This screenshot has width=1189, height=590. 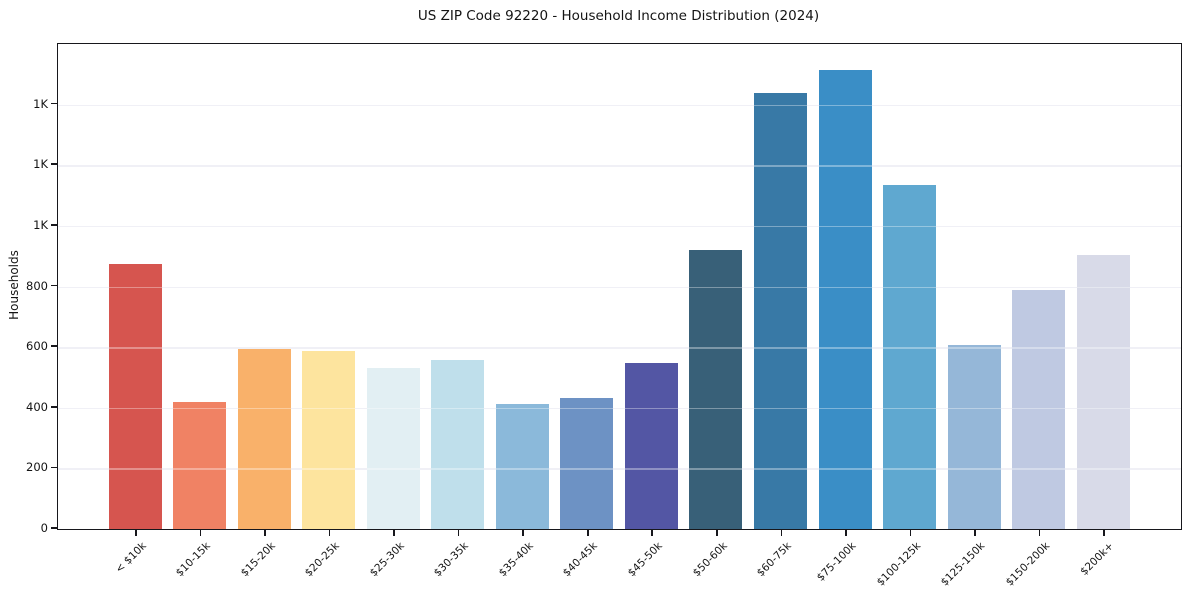 I want to click on x-tick-label: $20-25k, so click(x=322, y=560).